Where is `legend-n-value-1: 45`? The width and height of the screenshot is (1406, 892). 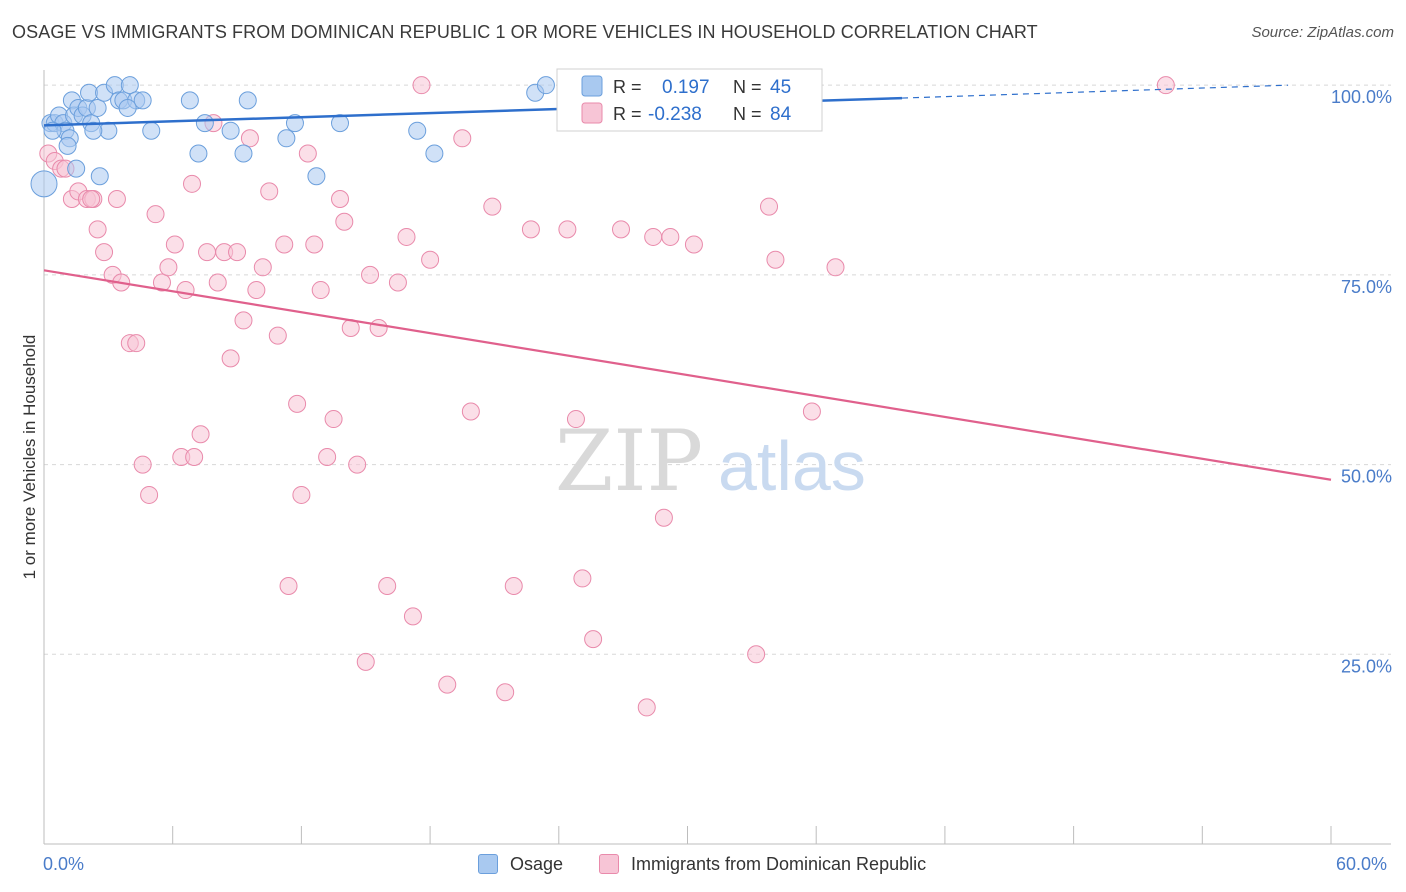
legend-n-value-1: 45 is located at coordinates (780, 87).